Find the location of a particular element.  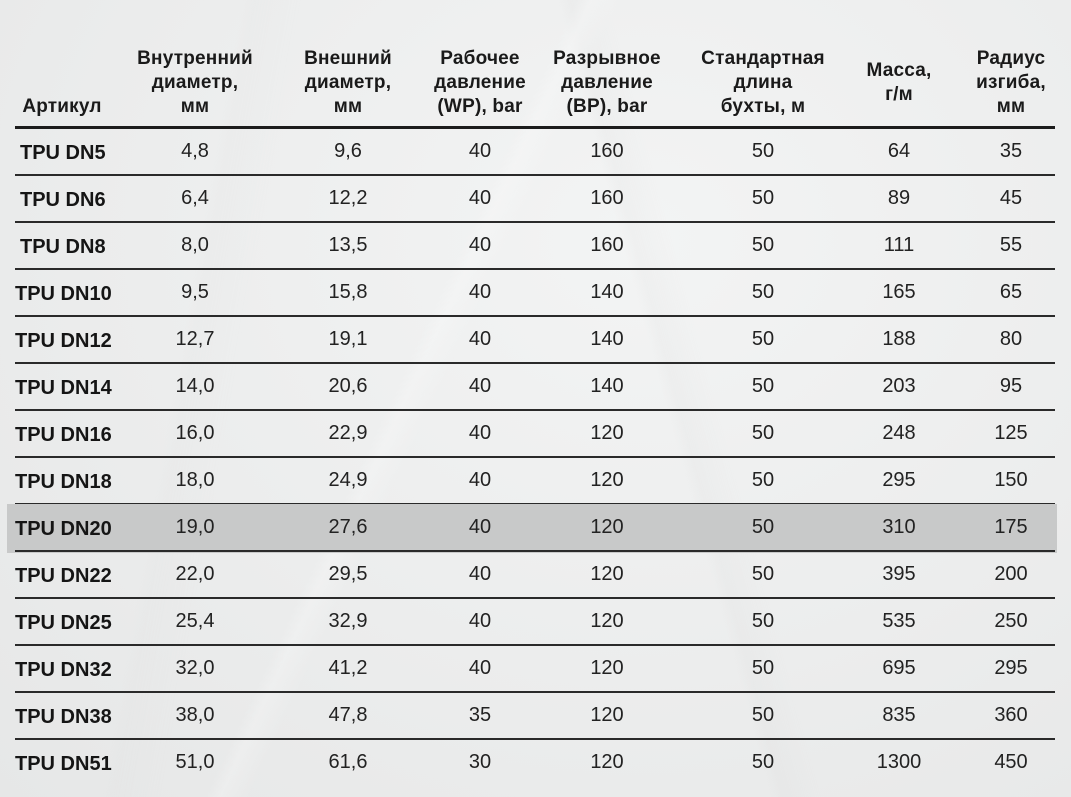

cell-outer_d: 29,5 is located at coordinates (348, 574).